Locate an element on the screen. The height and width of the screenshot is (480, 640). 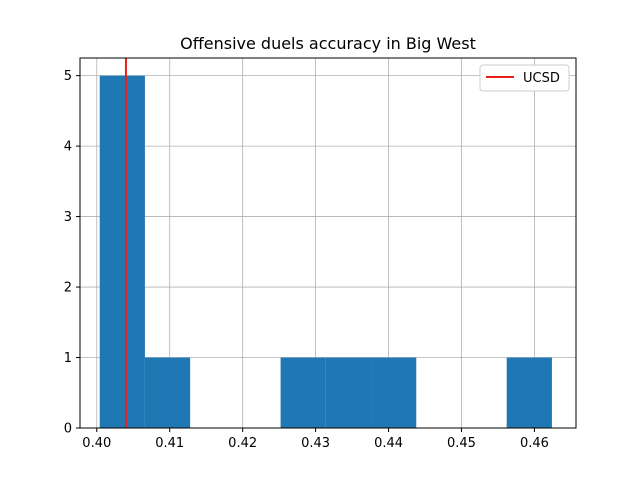
y-axis-ticks: 0 1 2 3 4 5 is located at coordinates (72, 253).